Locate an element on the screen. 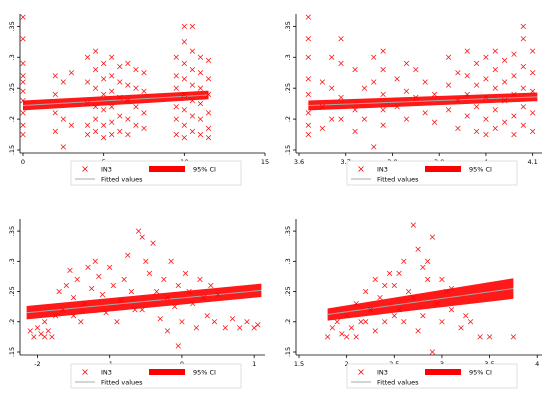  x-tick-label: 3.7 is located at coordinates (346, 162).